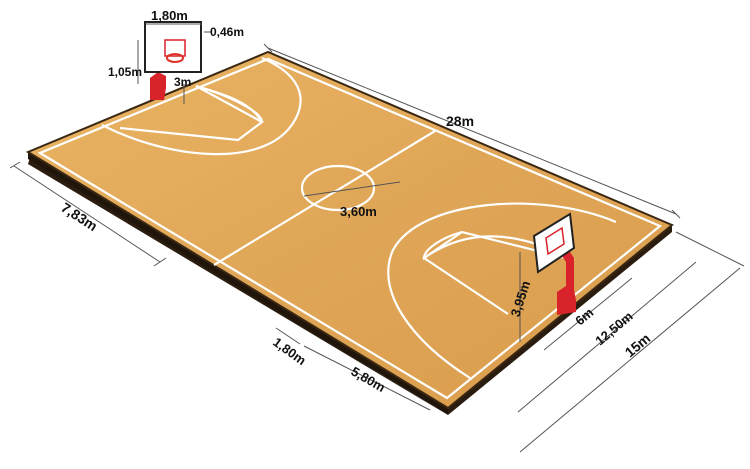  I want to click on free-throw-circle-top, so click(229, 103).